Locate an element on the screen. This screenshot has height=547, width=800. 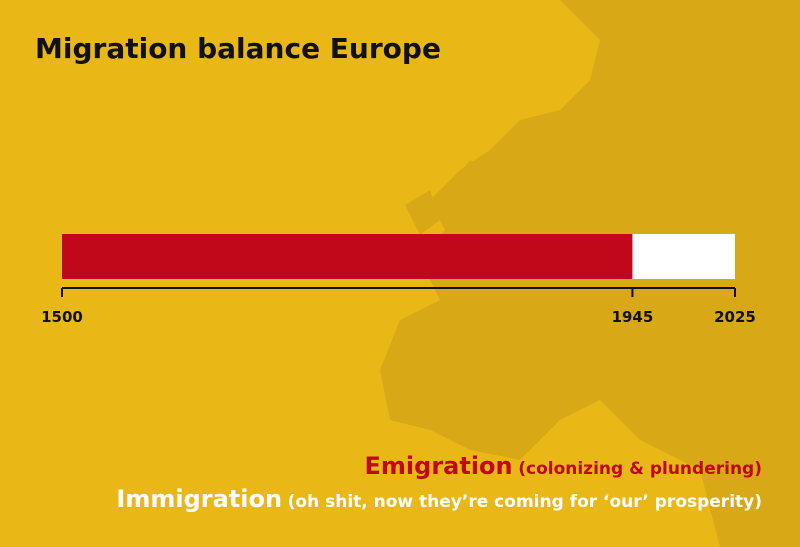
legend-entry: Emigration (colonizing & plundering) is located at coordinates (563, 466).